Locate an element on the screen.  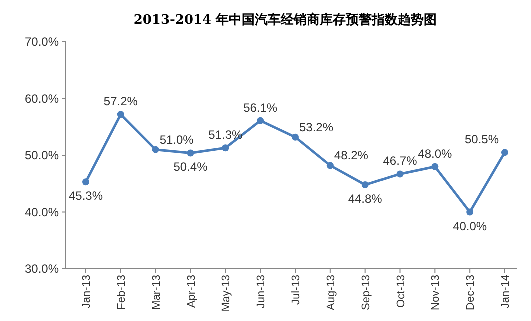
data-label: 48.2% is located at coordinates (351, 155).